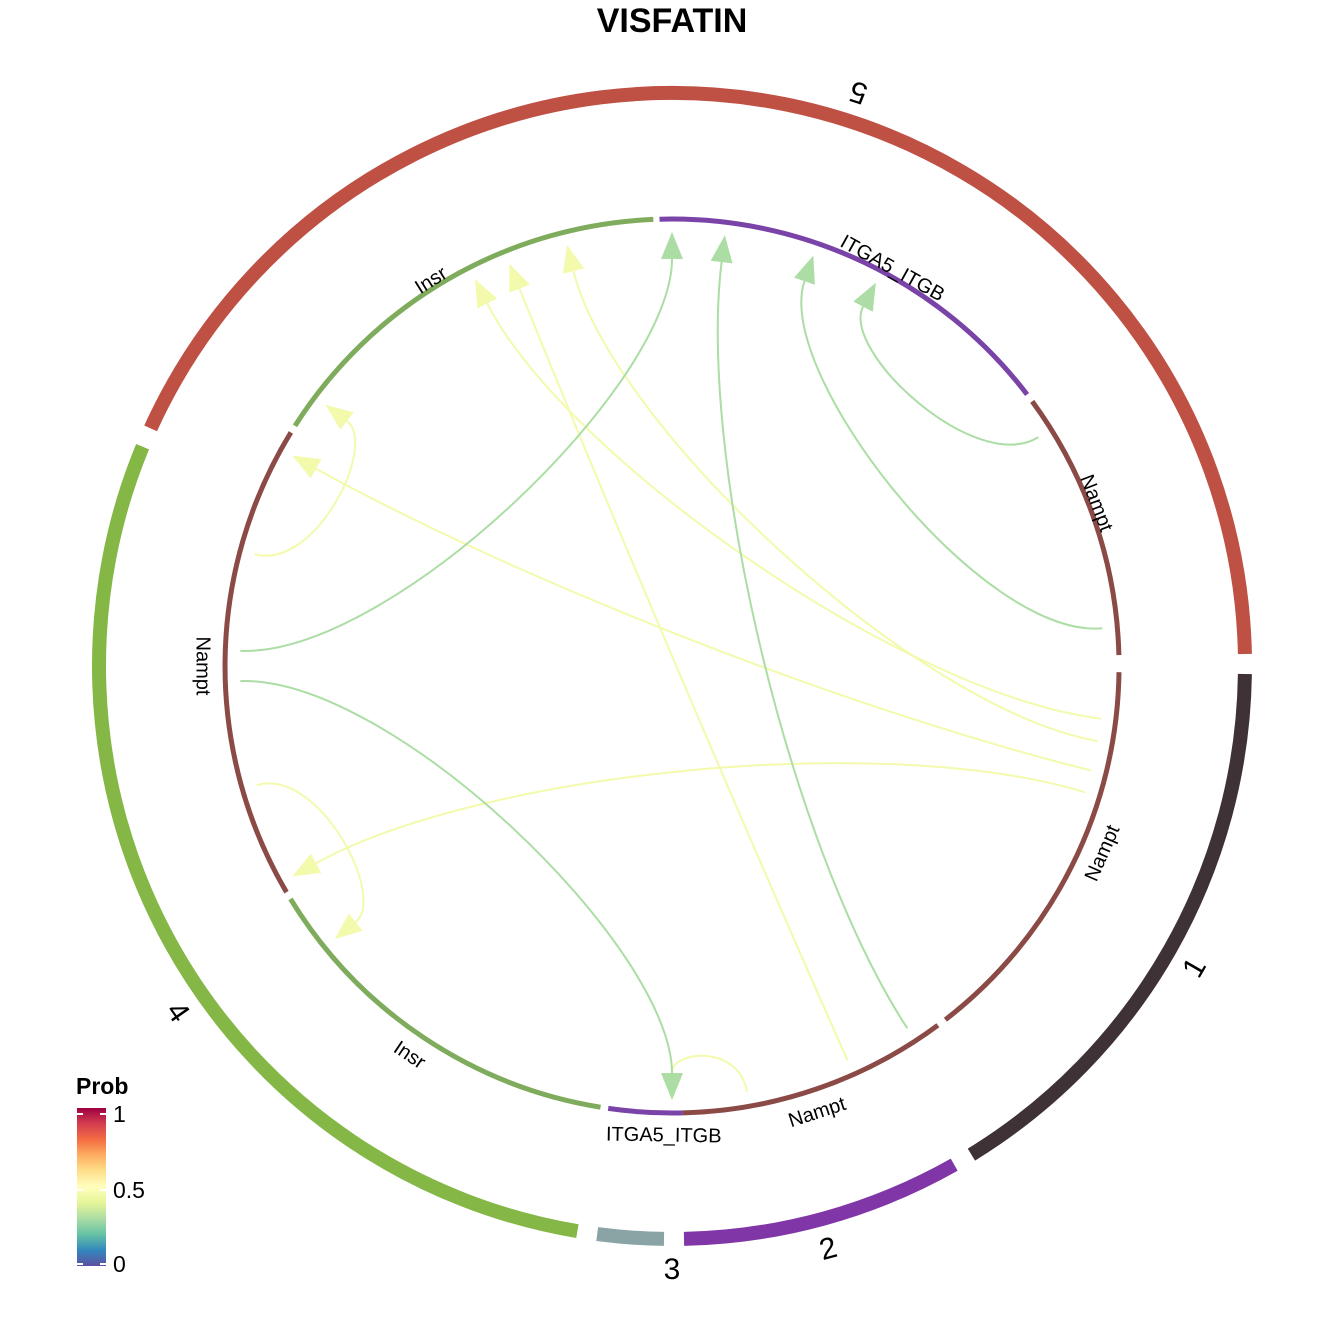 This screenshot has width=1344, height=1344. What do you see at coordinates (111, 1189) in the screenshot?
I see `legend-ticks: 10.50` at bounding box center [111, 1189].